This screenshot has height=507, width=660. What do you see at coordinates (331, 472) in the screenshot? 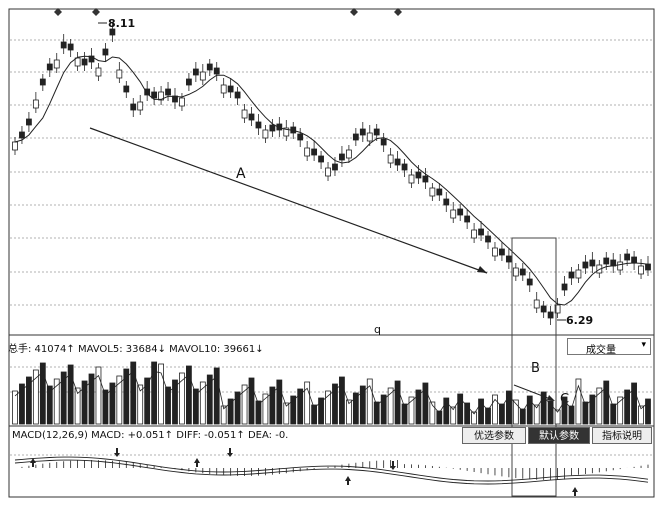
I see `macd-dea-line` at bounding box center [331, 472].